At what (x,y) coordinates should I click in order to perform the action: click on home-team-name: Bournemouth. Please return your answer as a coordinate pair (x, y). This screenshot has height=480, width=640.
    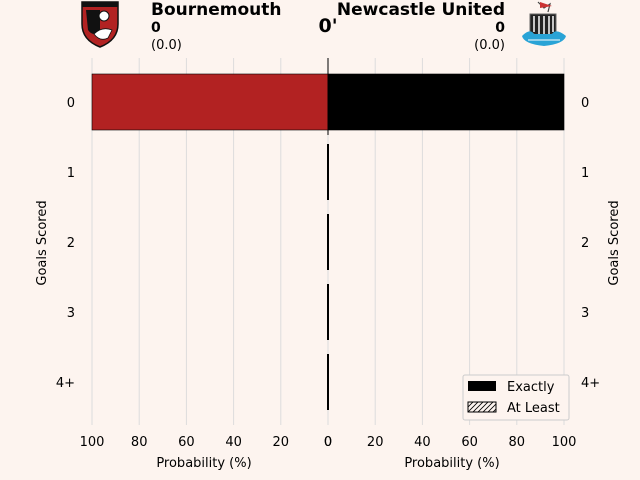
    Looking at the image, I should click on (216, 10).